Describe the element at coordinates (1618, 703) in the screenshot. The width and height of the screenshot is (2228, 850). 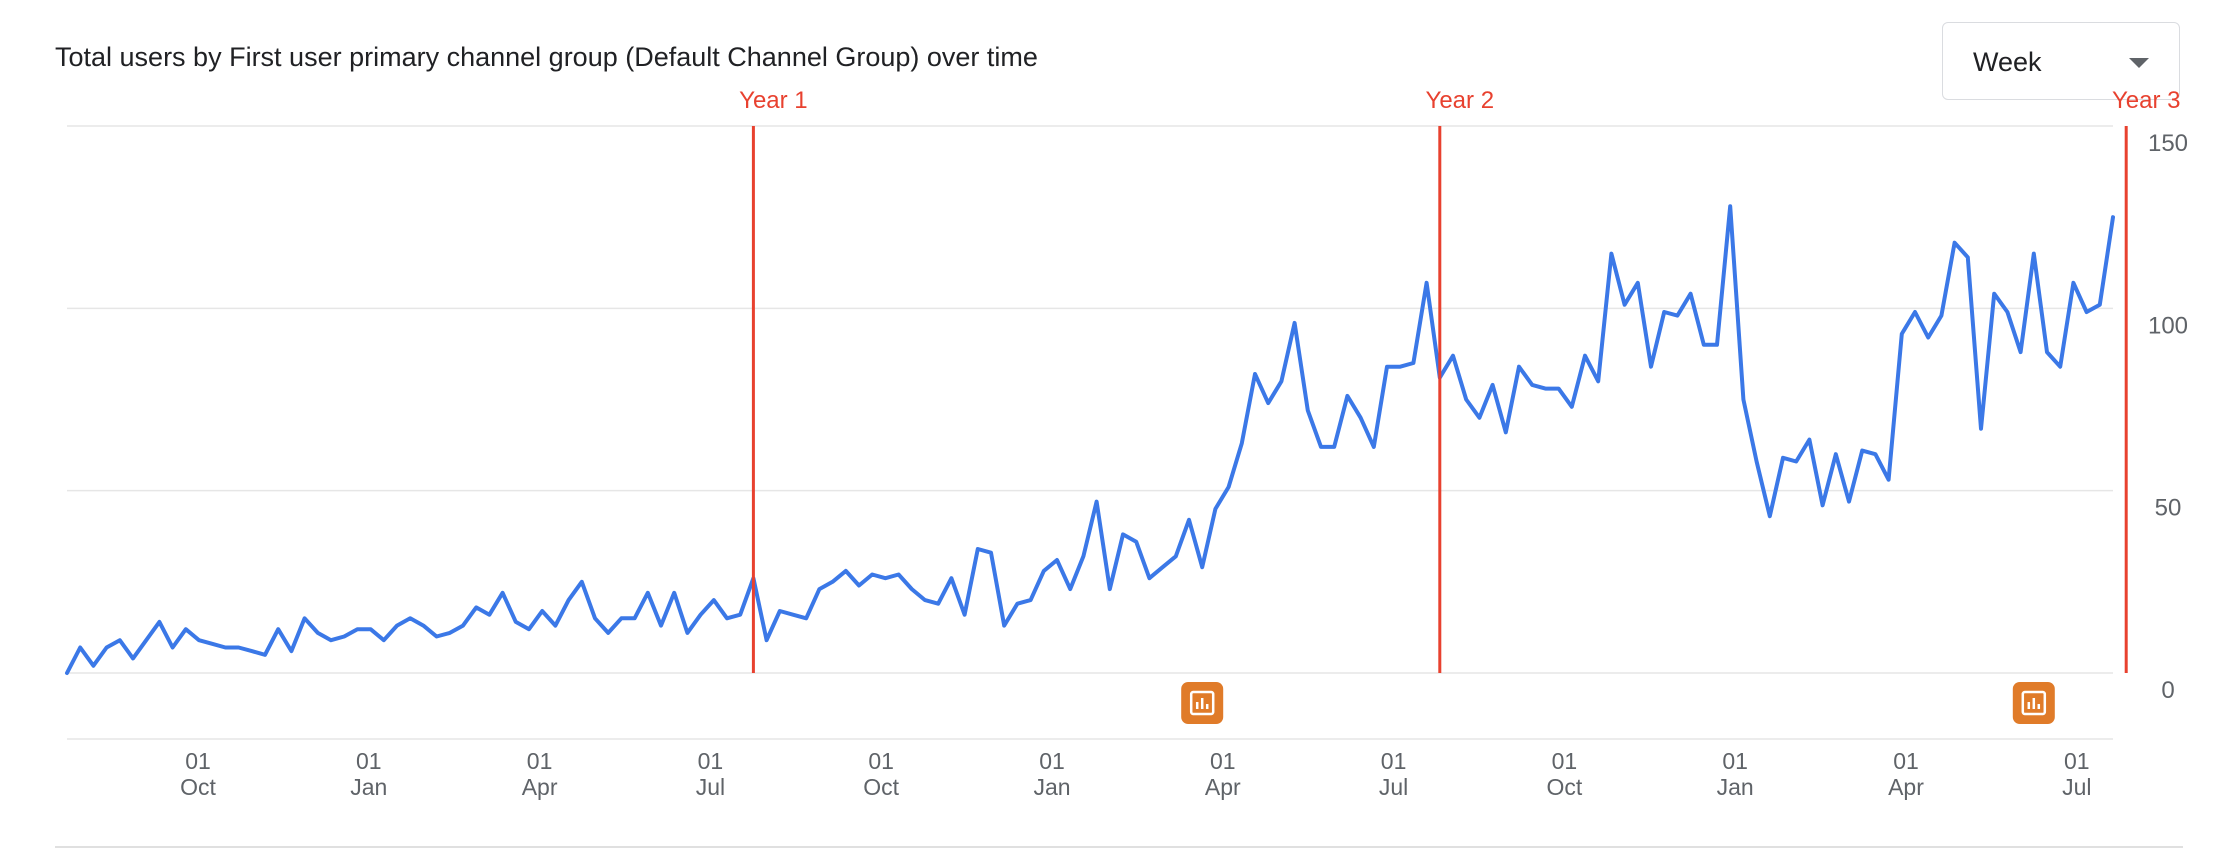
I see `annotations` at that location.